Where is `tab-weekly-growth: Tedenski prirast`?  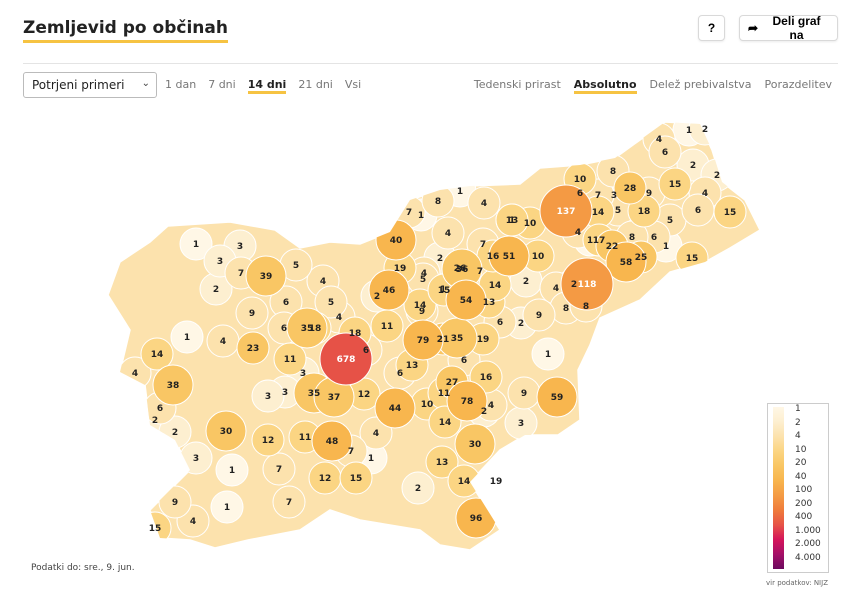 tab-weekly-growth: Tedenski prirast is located at coordinates (517, 84).